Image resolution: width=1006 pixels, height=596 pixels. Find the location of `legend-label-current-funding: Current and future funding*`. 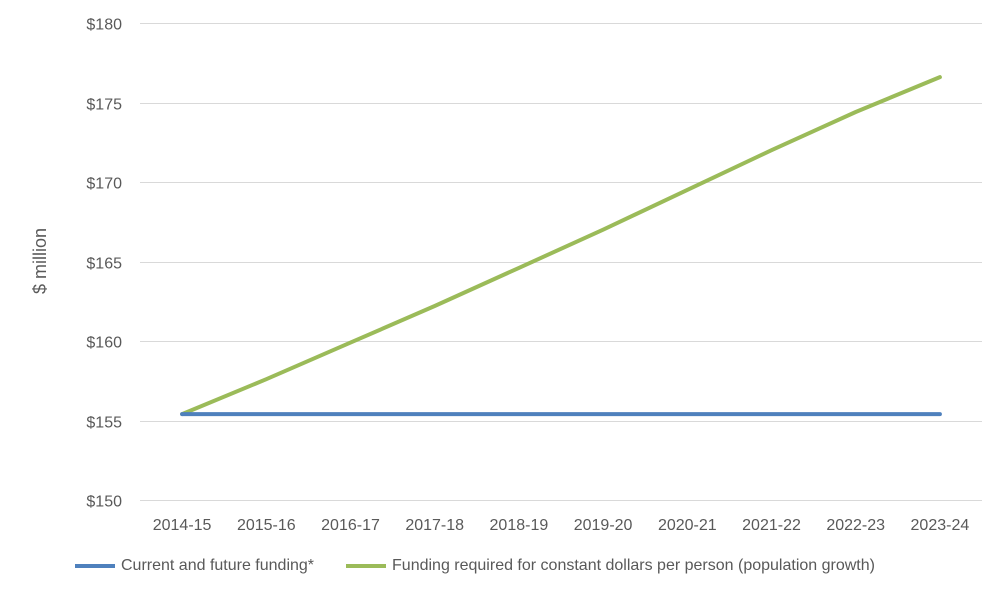

legend-label-current-funding: Current and future funding* is located at coordinates (218, 565).